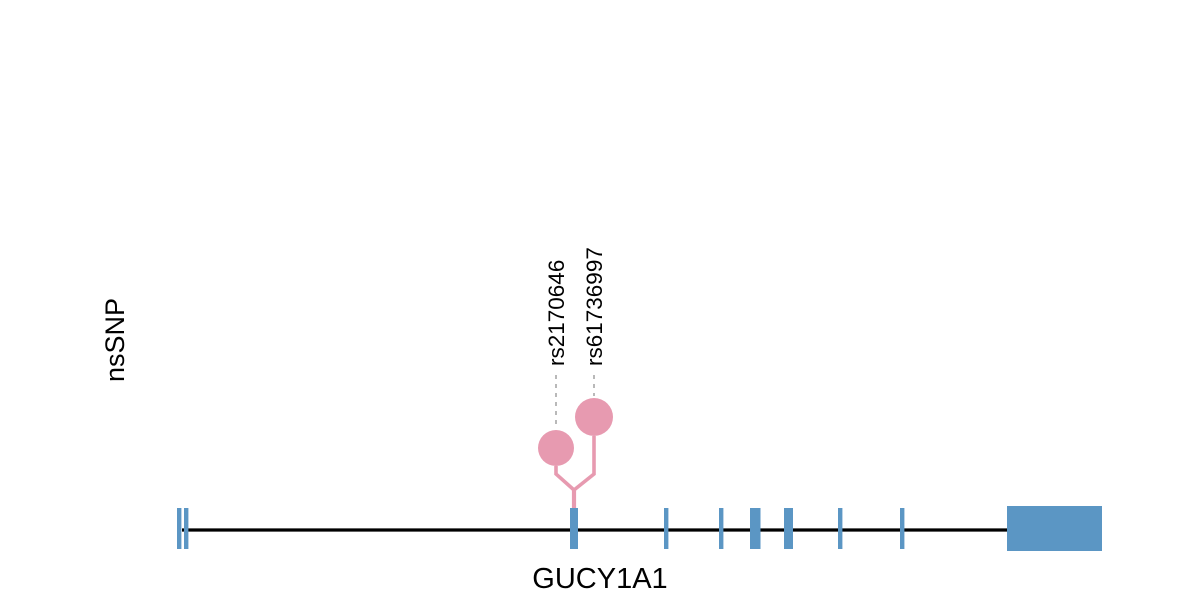  Describe the element at coordinates (574, 528) in the screenshot. I see `exon-exon-snp-site` at that location.